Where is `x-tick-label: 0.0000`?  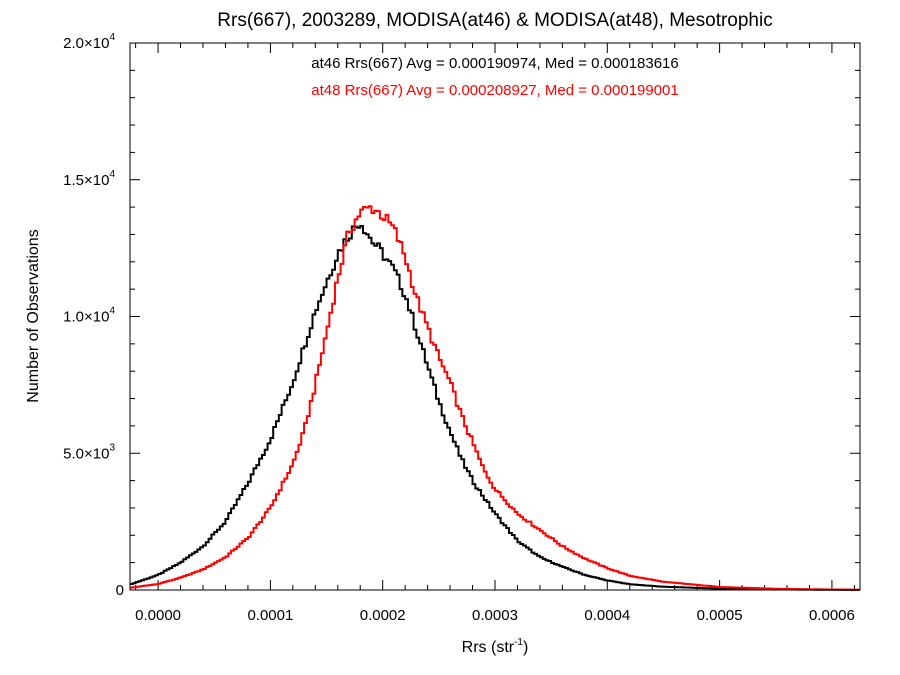
x-tick-label: 0.0000 is located at coordinates (158, 615).